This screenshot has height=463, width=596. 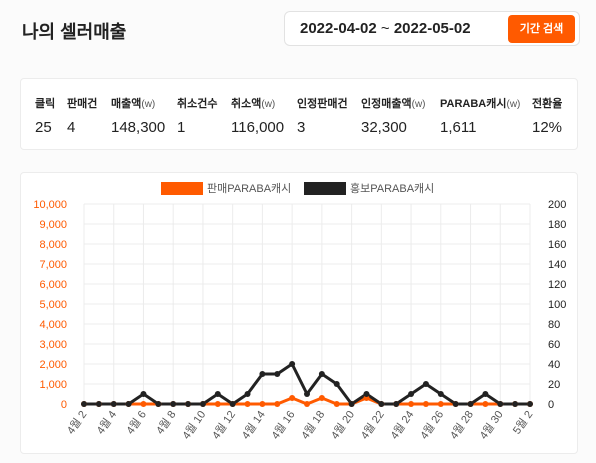 I want to click on legend-swatch-promo, so click(x=325, y=188).